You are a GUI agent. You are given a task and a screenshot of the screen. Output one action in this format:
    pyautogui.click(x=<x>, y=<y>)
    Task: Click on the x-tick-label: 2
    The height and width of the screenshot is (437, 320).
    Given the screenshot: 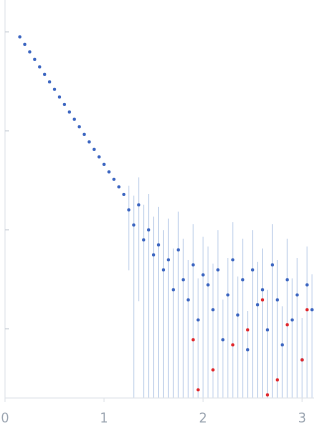 What is the action you would take?
    pyautogui.click(x=203, y=419)
    